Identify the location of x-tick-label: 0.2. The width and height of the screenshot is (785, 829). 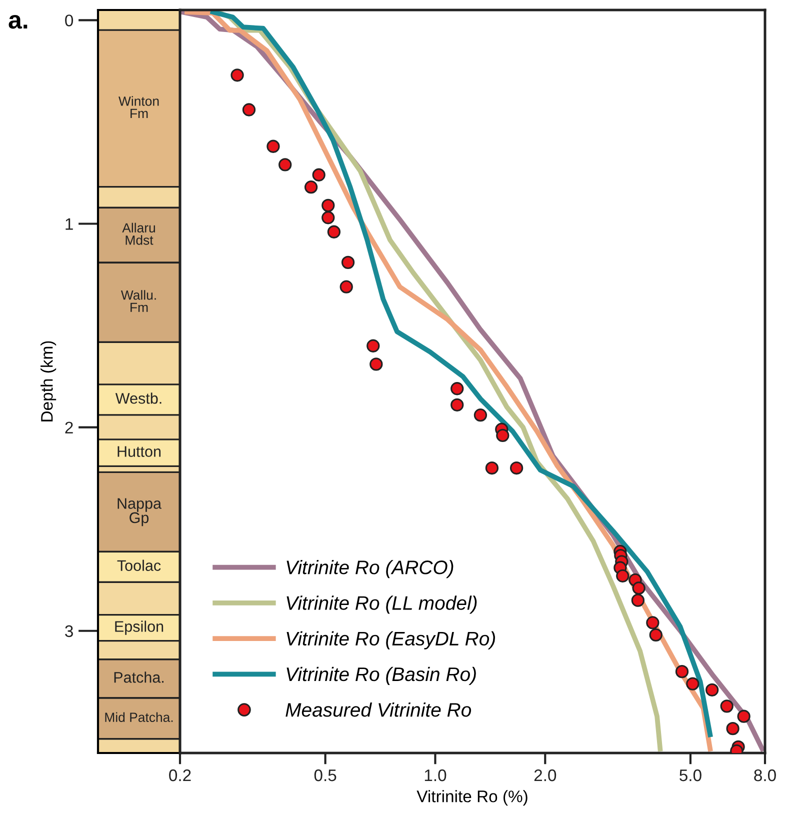
(180, 775).